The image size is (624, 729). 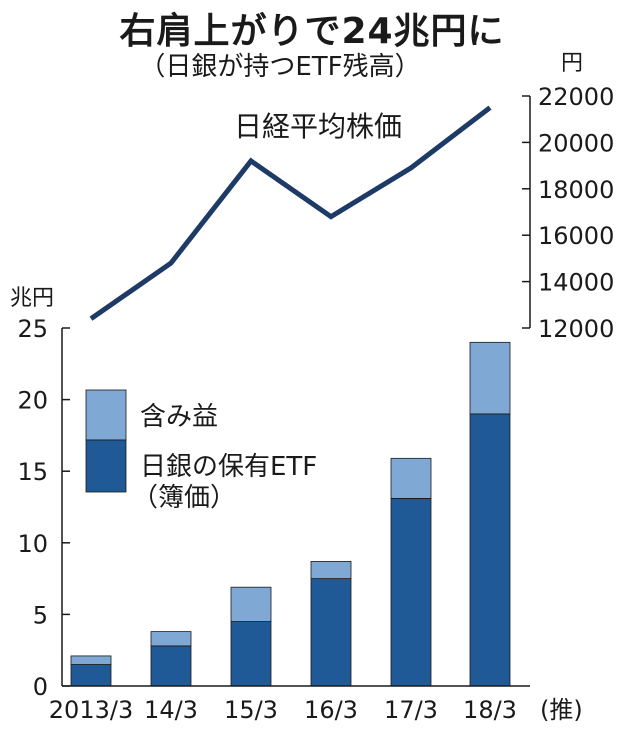 I want to click on nikkei-line-label: 日経平均株価, so click(x=318, y=126).